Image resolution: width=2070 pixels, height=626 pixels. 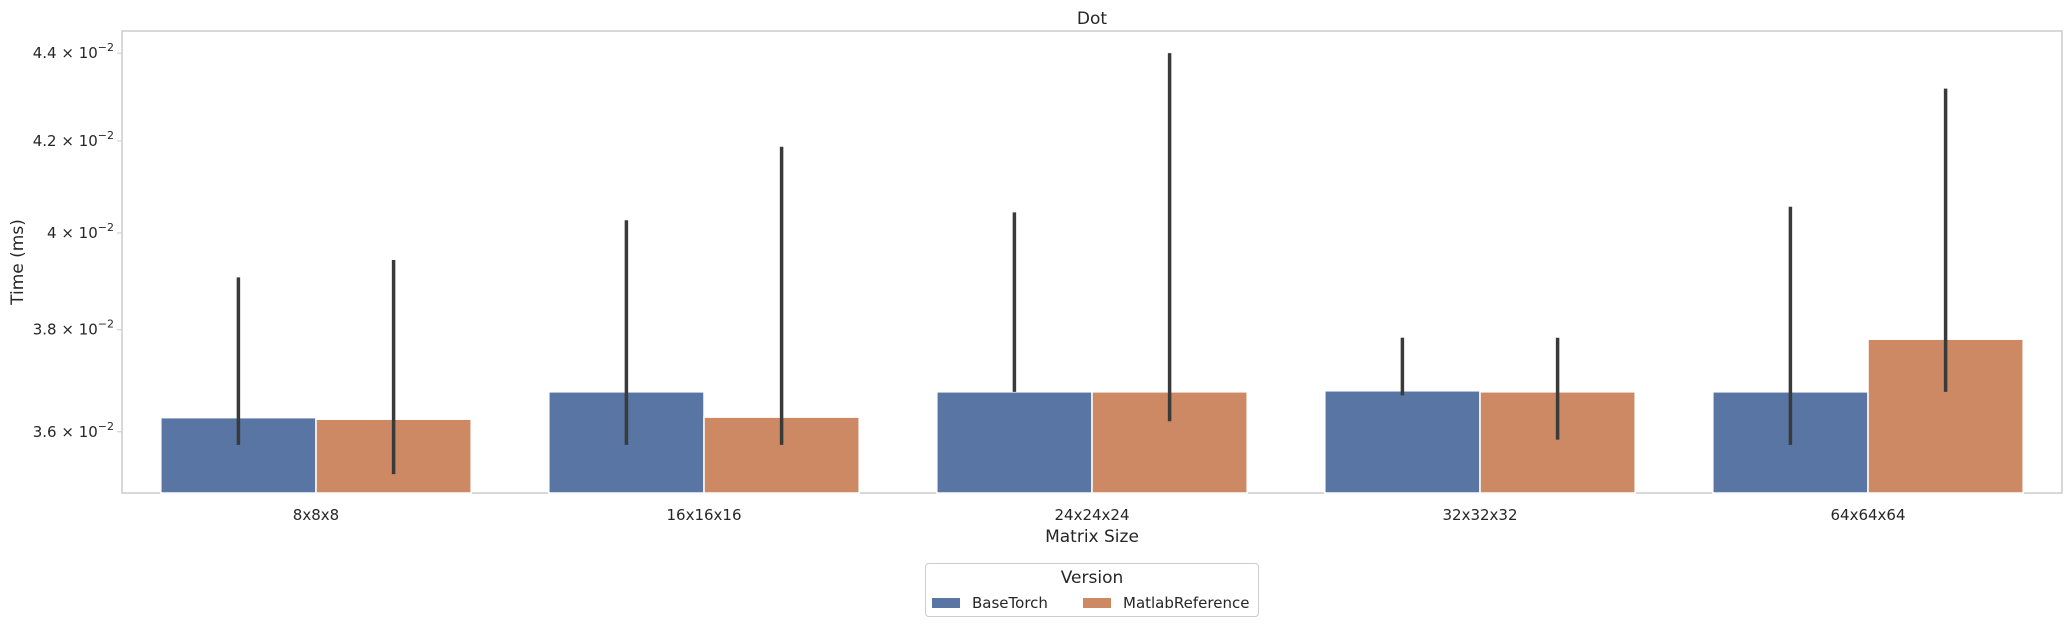 I want to click on x-tick-label: 8x8x8, so click(x=316, y=515).